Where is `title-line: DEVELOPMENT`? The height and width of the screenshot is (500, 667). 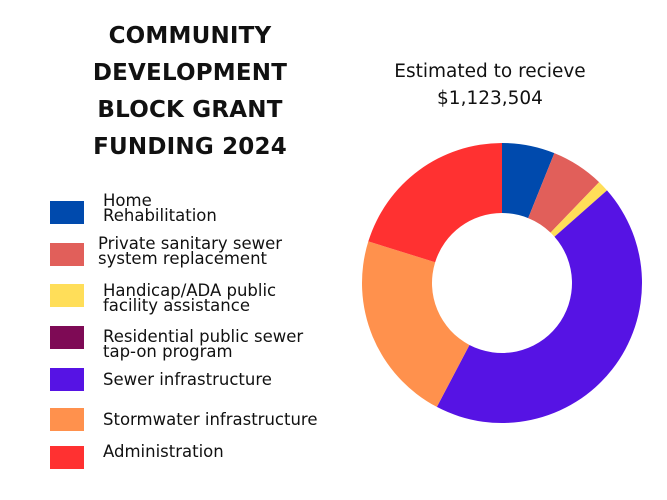
title-line: DEVELOPMENT is located at coordinates (190, 73).